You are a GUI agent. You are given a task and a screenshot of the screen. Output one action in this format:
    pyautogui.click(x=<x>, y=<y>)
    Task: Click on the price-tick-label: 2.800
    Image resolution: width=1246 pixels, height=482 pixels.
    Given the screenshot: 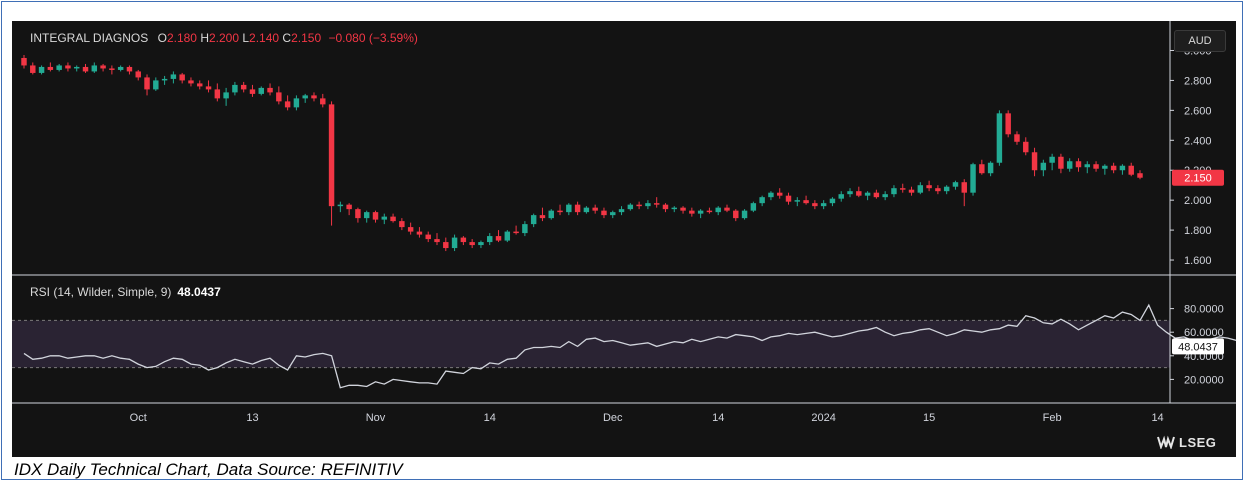 What is the action you would take?
    pyautogui.click(x=1198, y=81)
    